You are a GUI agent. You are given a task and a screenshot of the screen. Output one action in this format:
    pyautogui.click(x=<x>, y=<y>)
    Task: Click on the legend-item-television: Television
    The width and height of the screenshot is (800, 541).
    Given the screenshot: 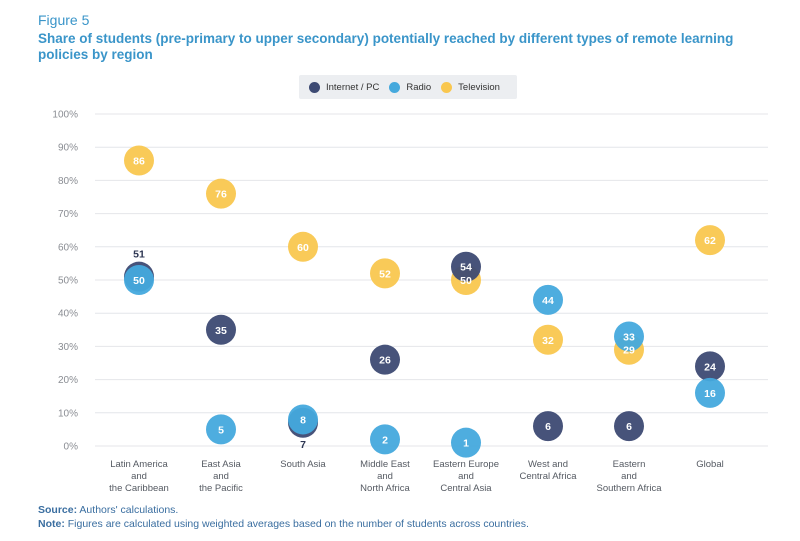 What is the action you would take?
    pyautogui.click(x=470, y=87)
    